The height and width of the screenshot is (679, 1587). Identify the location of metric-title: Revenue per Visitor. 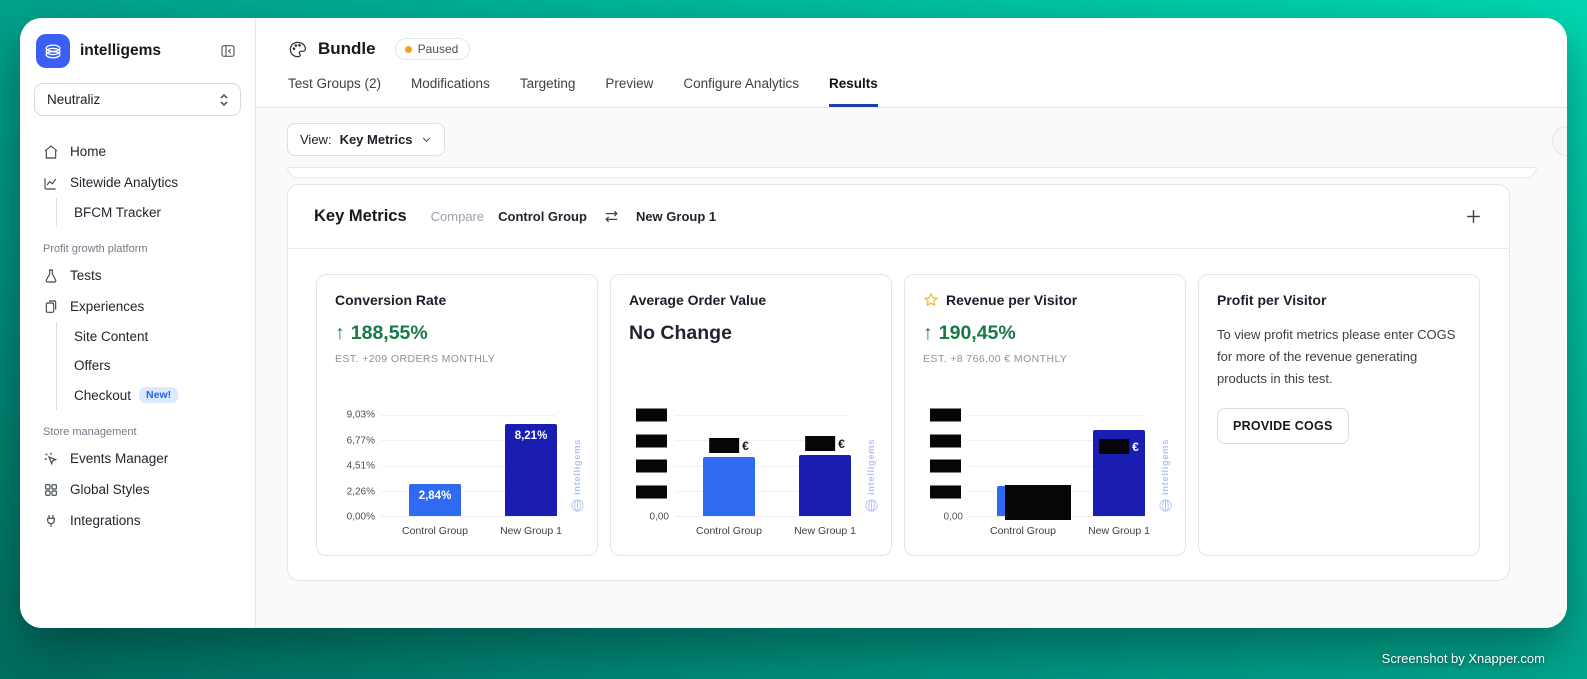
(1045, 300).